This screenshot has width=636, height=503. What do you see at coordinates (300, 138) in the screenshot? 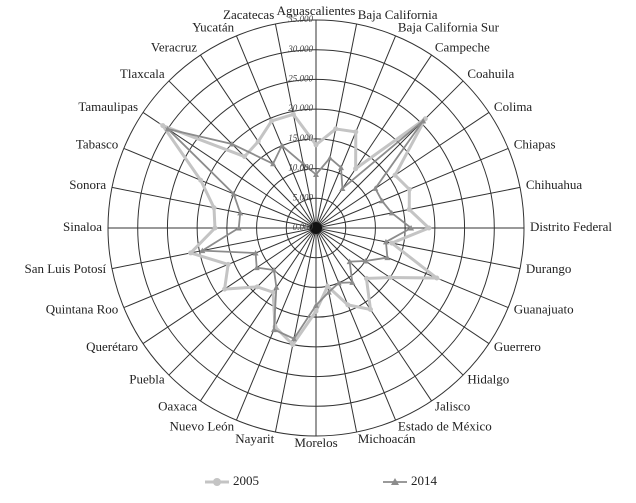
I see `r-tick-label: 15.000` at bounding box center [300, 138].